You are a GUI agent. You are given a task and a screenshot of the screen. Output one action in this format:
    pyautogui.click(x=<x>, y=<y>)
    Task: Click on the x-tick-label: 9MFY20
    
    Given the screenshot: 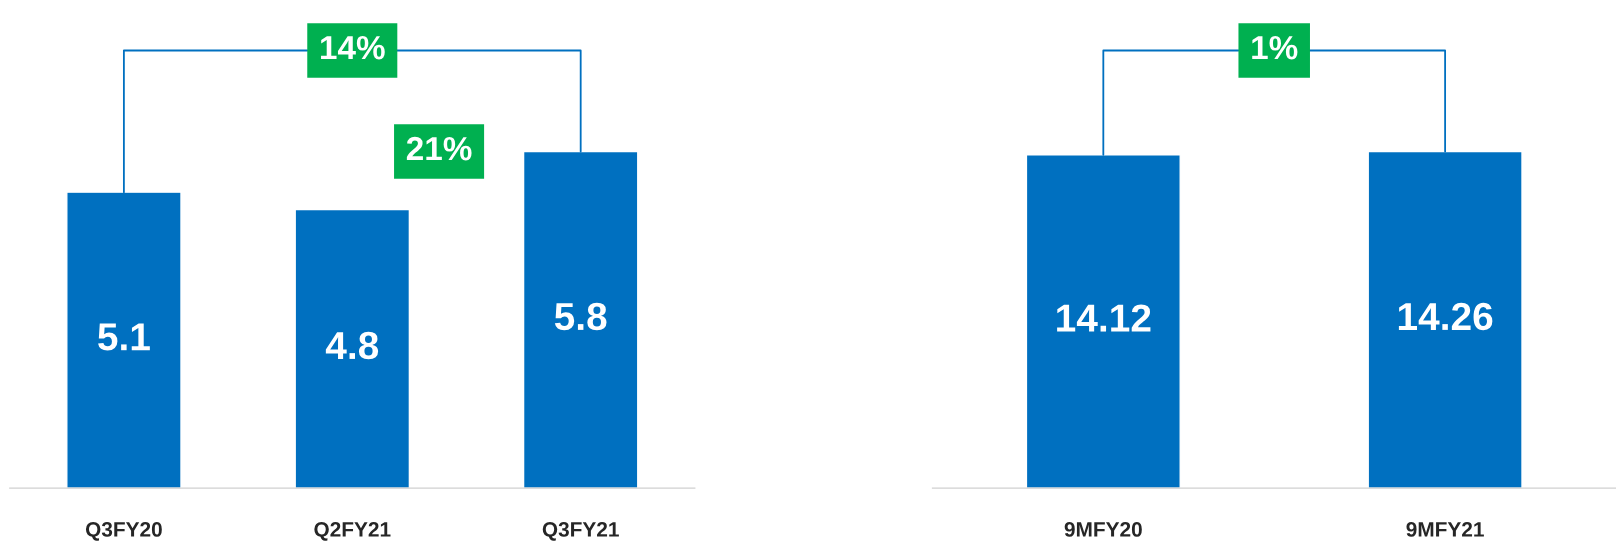 What is the action you would take?
    pyautogui.click(x=1103, y=529)
    